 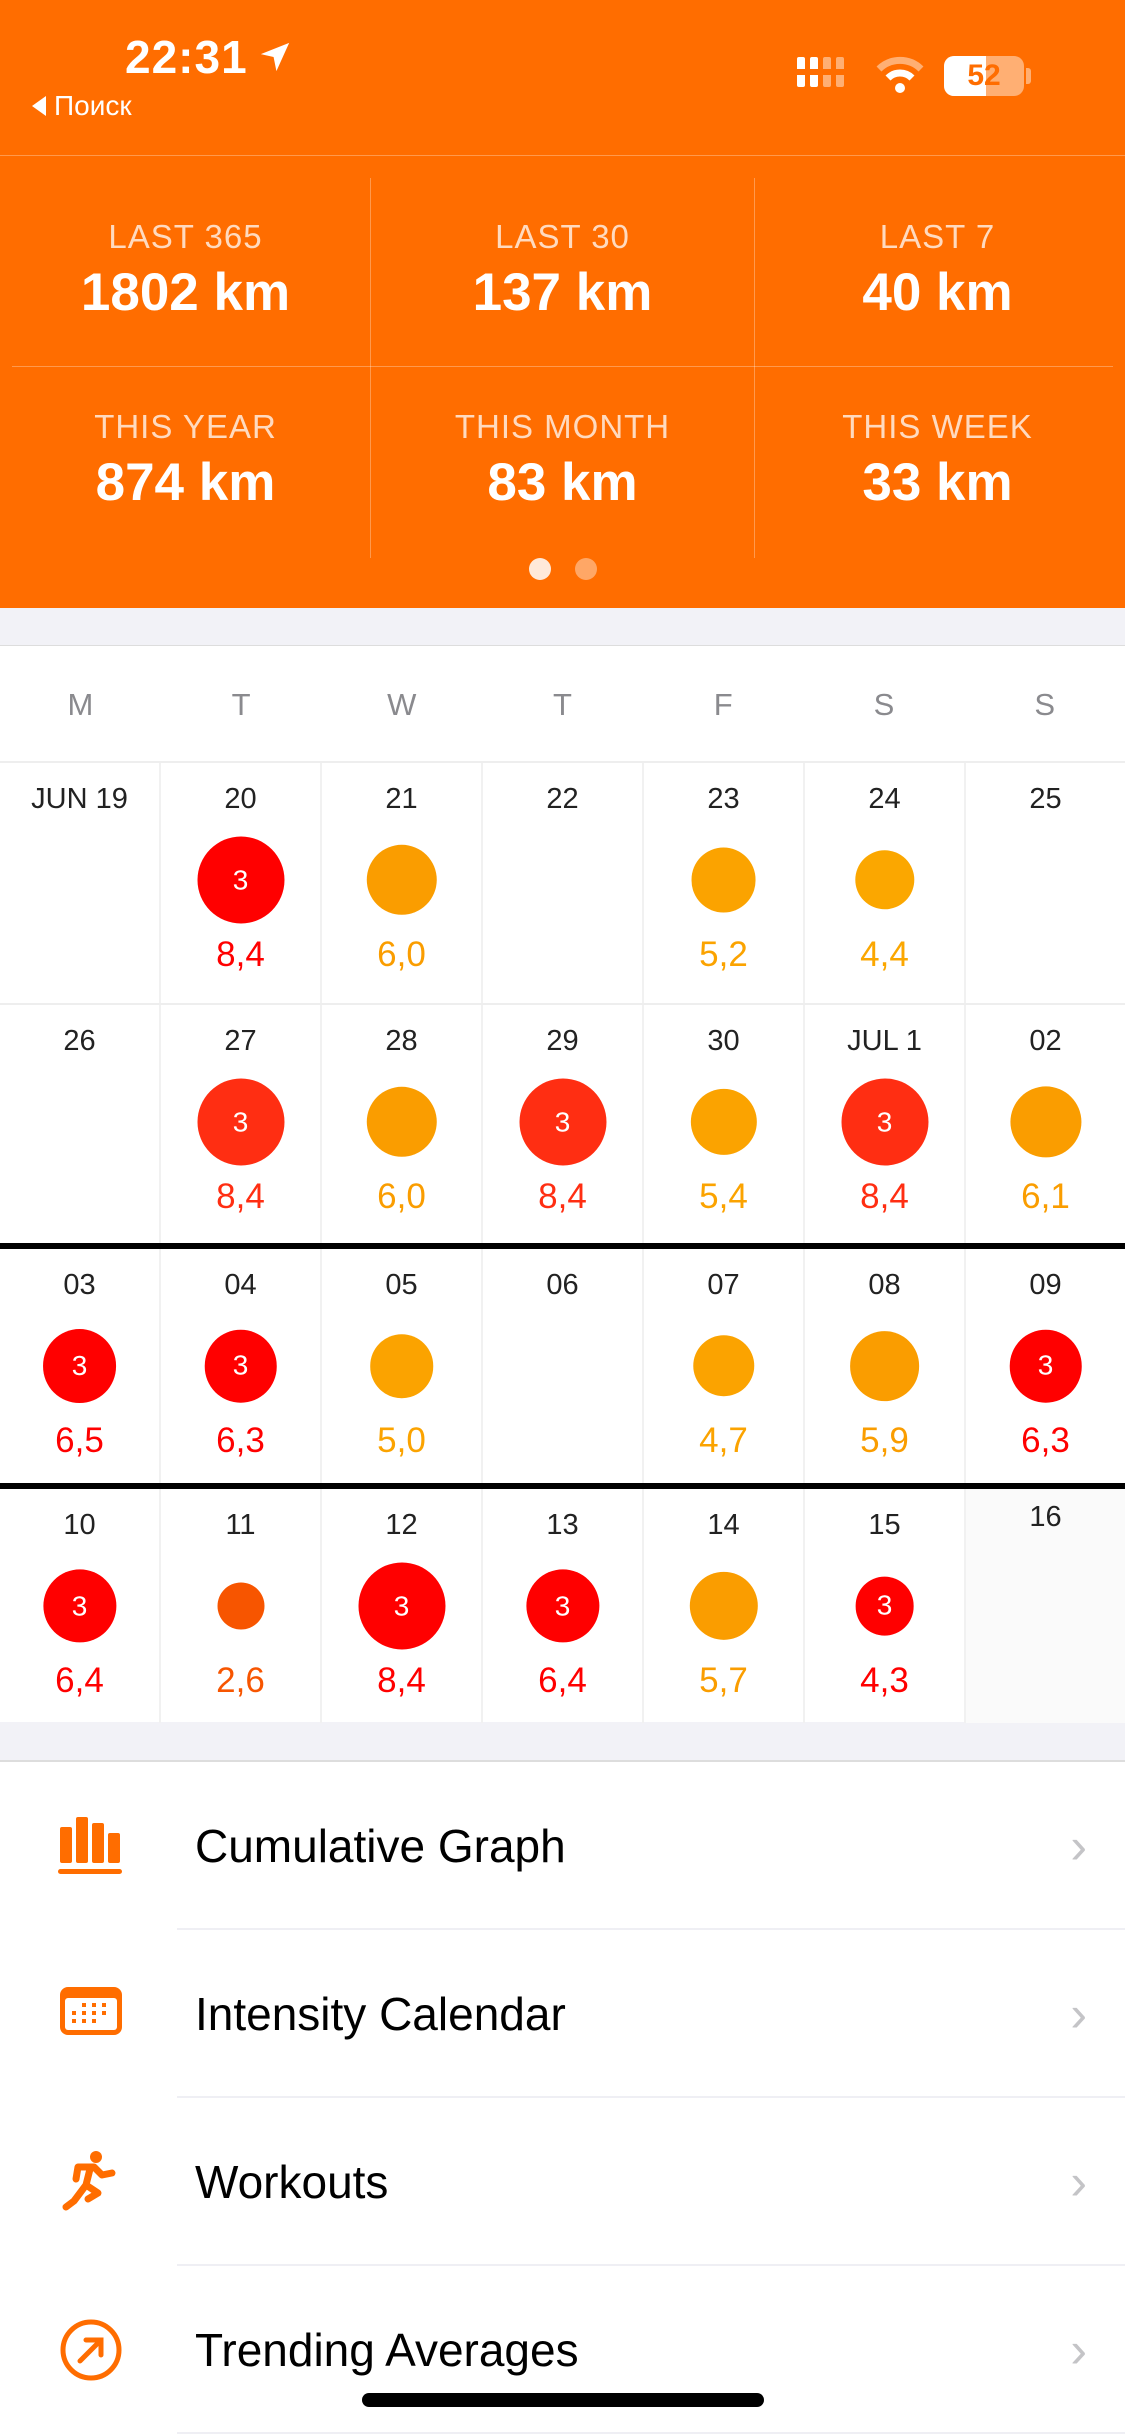 What do you see at coordinates (885, 1606) in the screenshot?
I see `calendar-day-cell: 15 3 4,3` at bounding box center [885, 1606].